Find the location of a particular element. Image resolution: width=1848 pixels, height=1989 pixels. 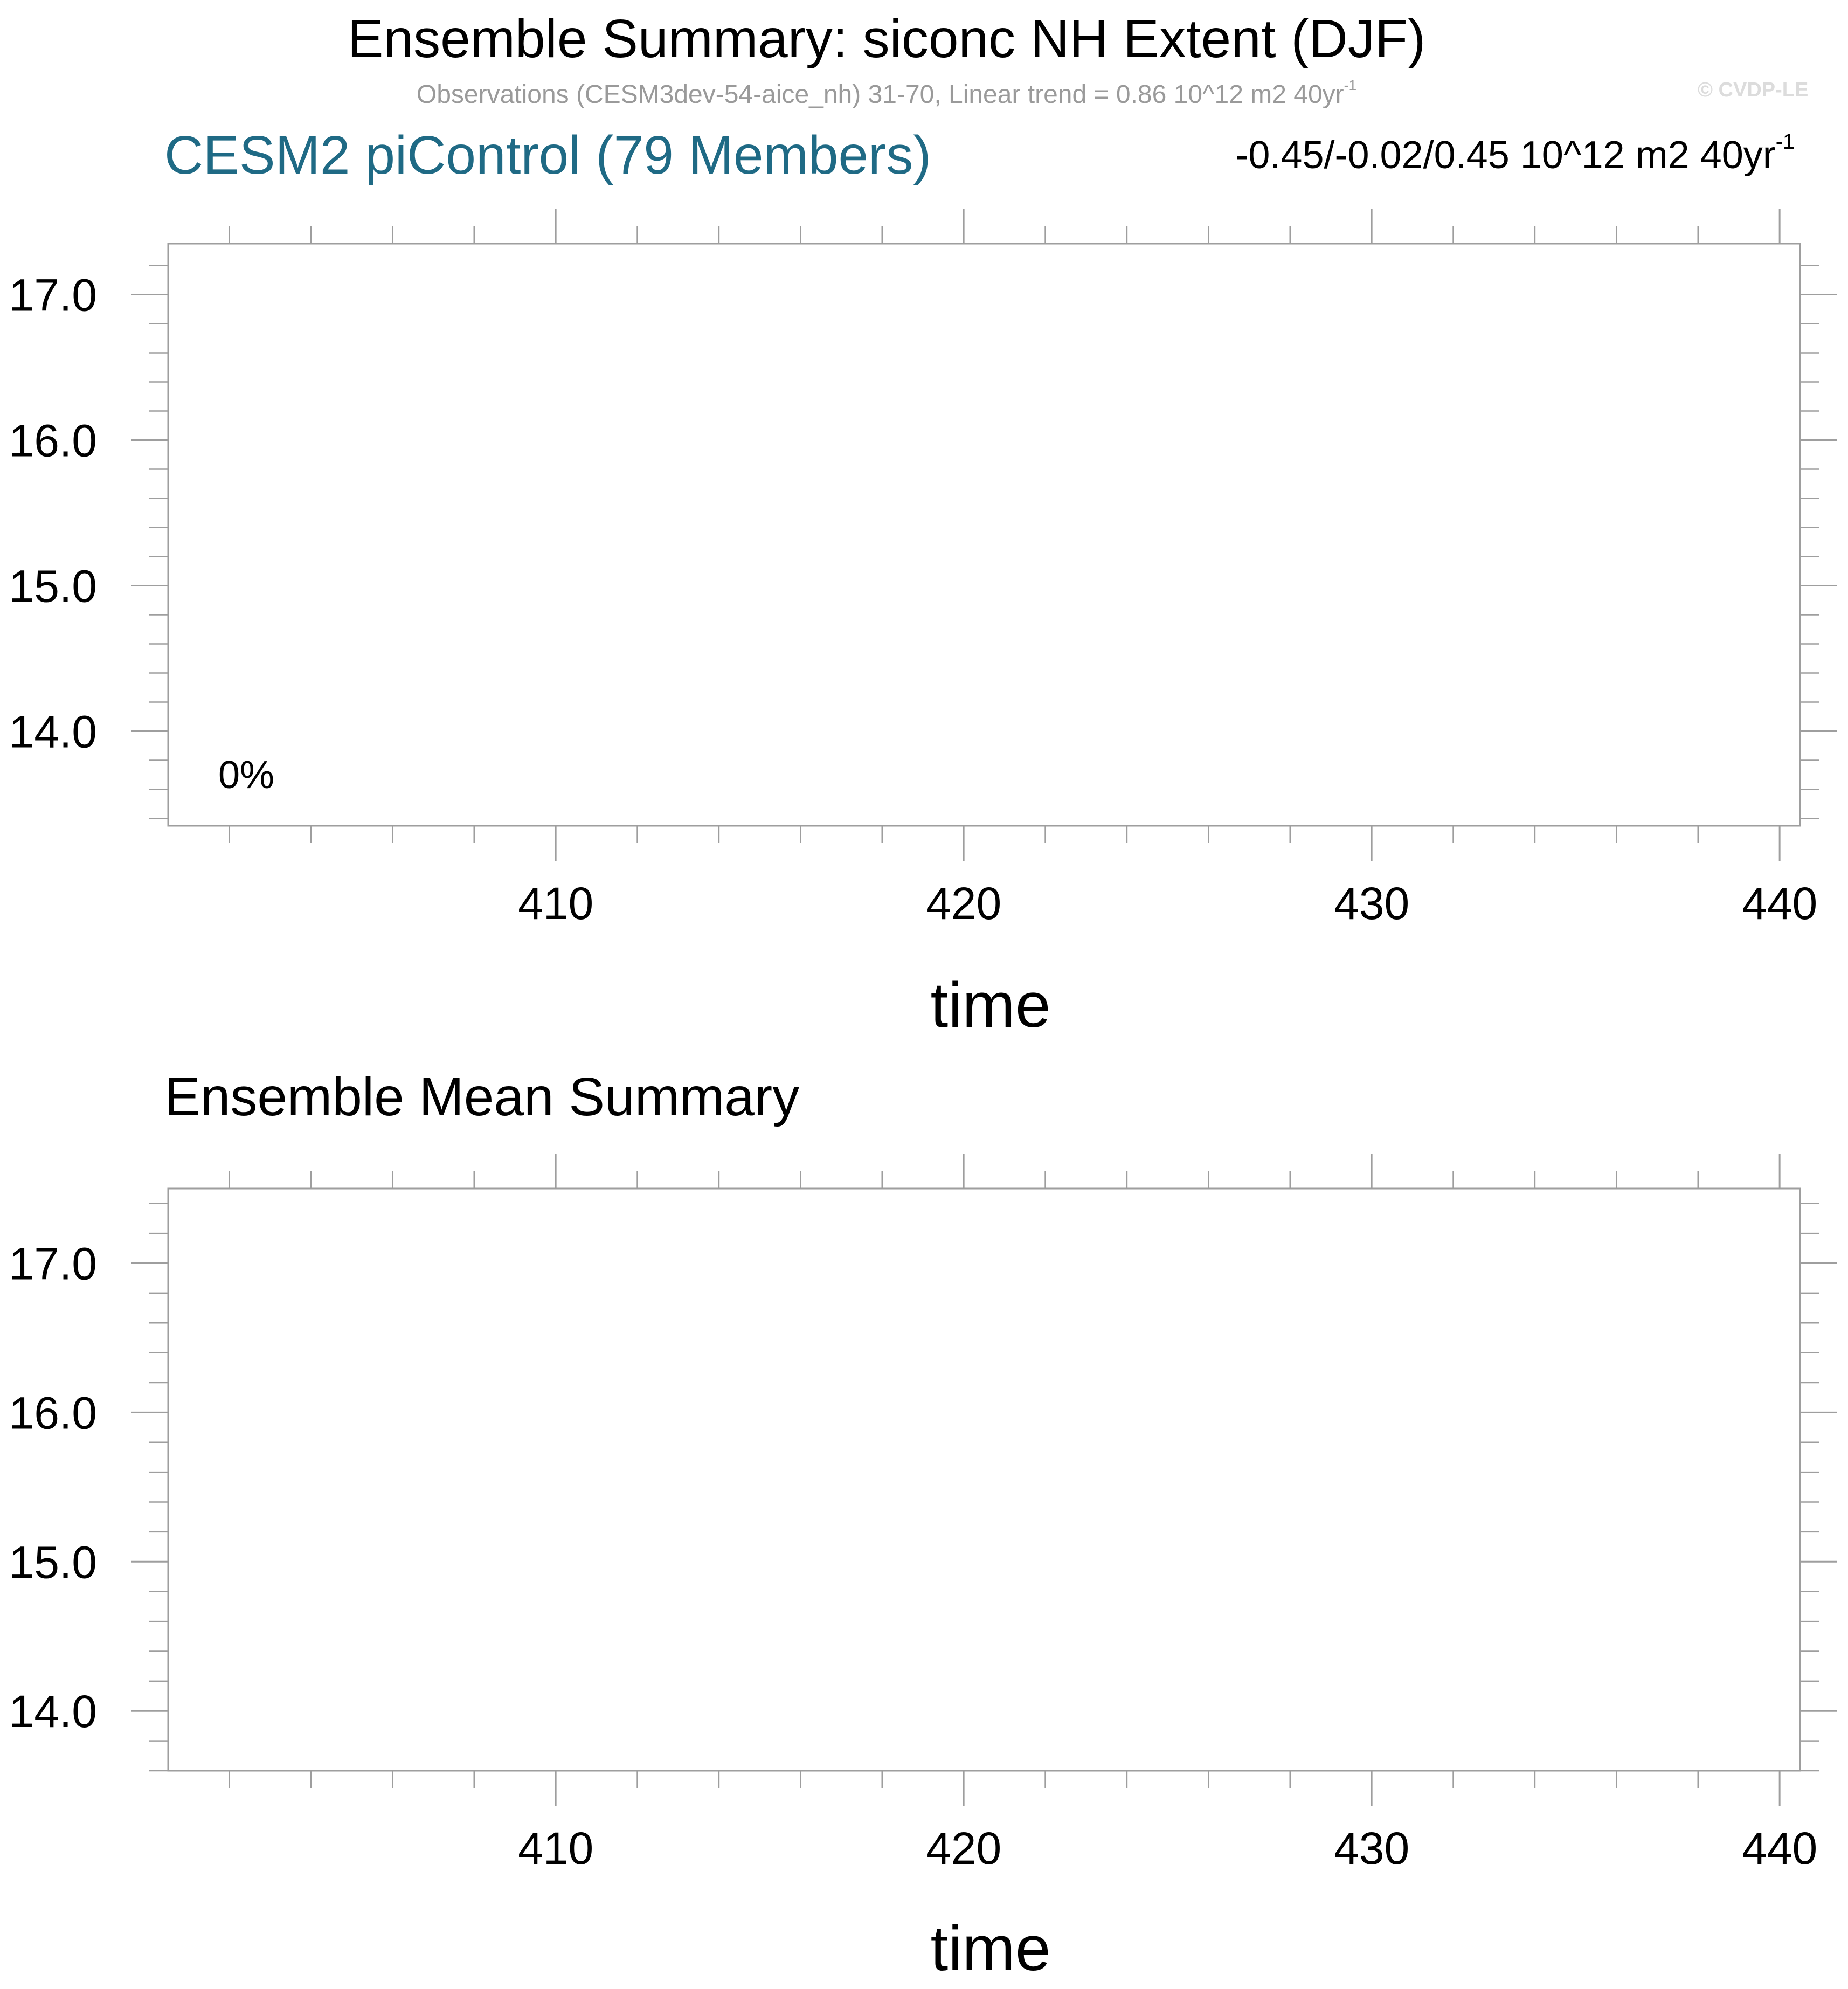

trend-range-exponent: -1 is located at coordinates (1785, 142).